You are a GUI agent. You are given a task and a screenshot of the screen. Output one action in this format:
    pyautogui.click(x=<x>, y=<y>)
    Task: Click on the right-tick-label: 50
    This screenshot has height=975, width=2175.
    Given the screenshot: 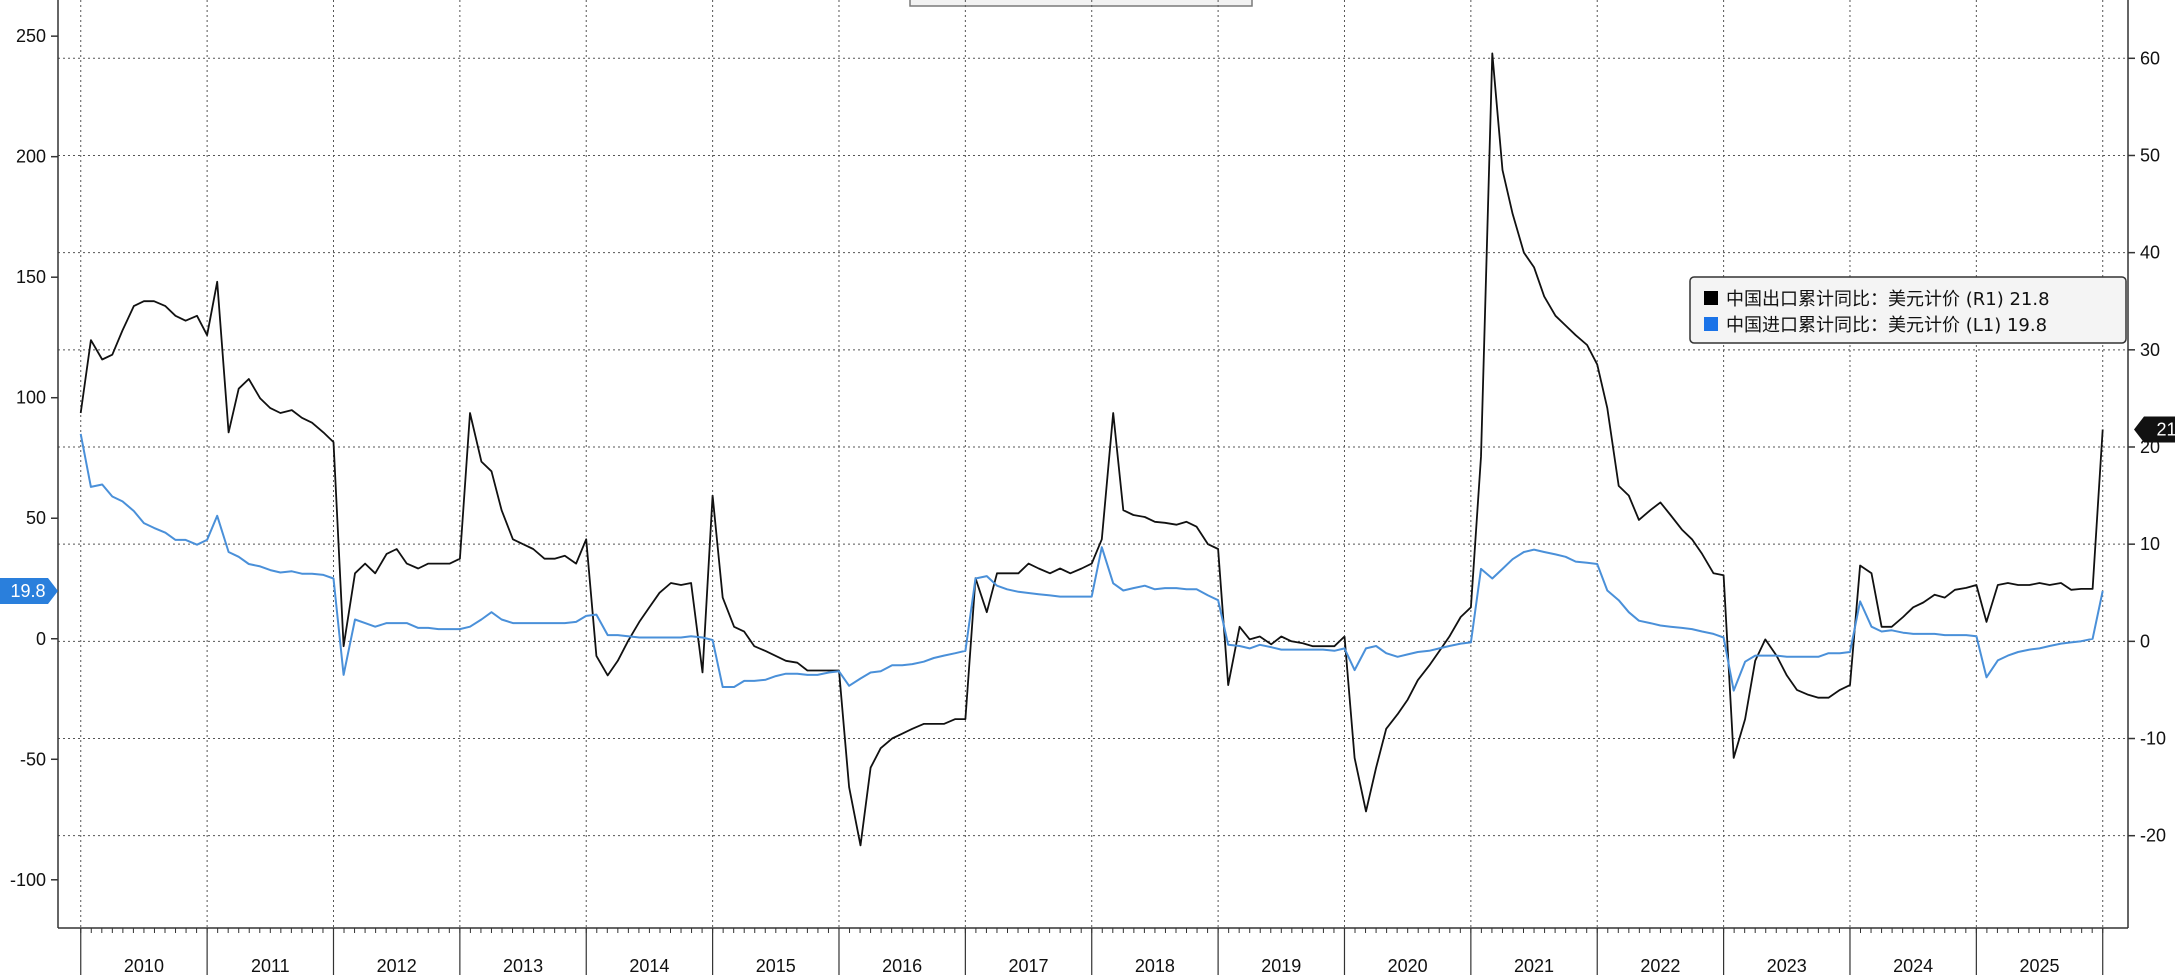 What is the action you would take?
    pyautogui.click(x=2150, y=155)
    